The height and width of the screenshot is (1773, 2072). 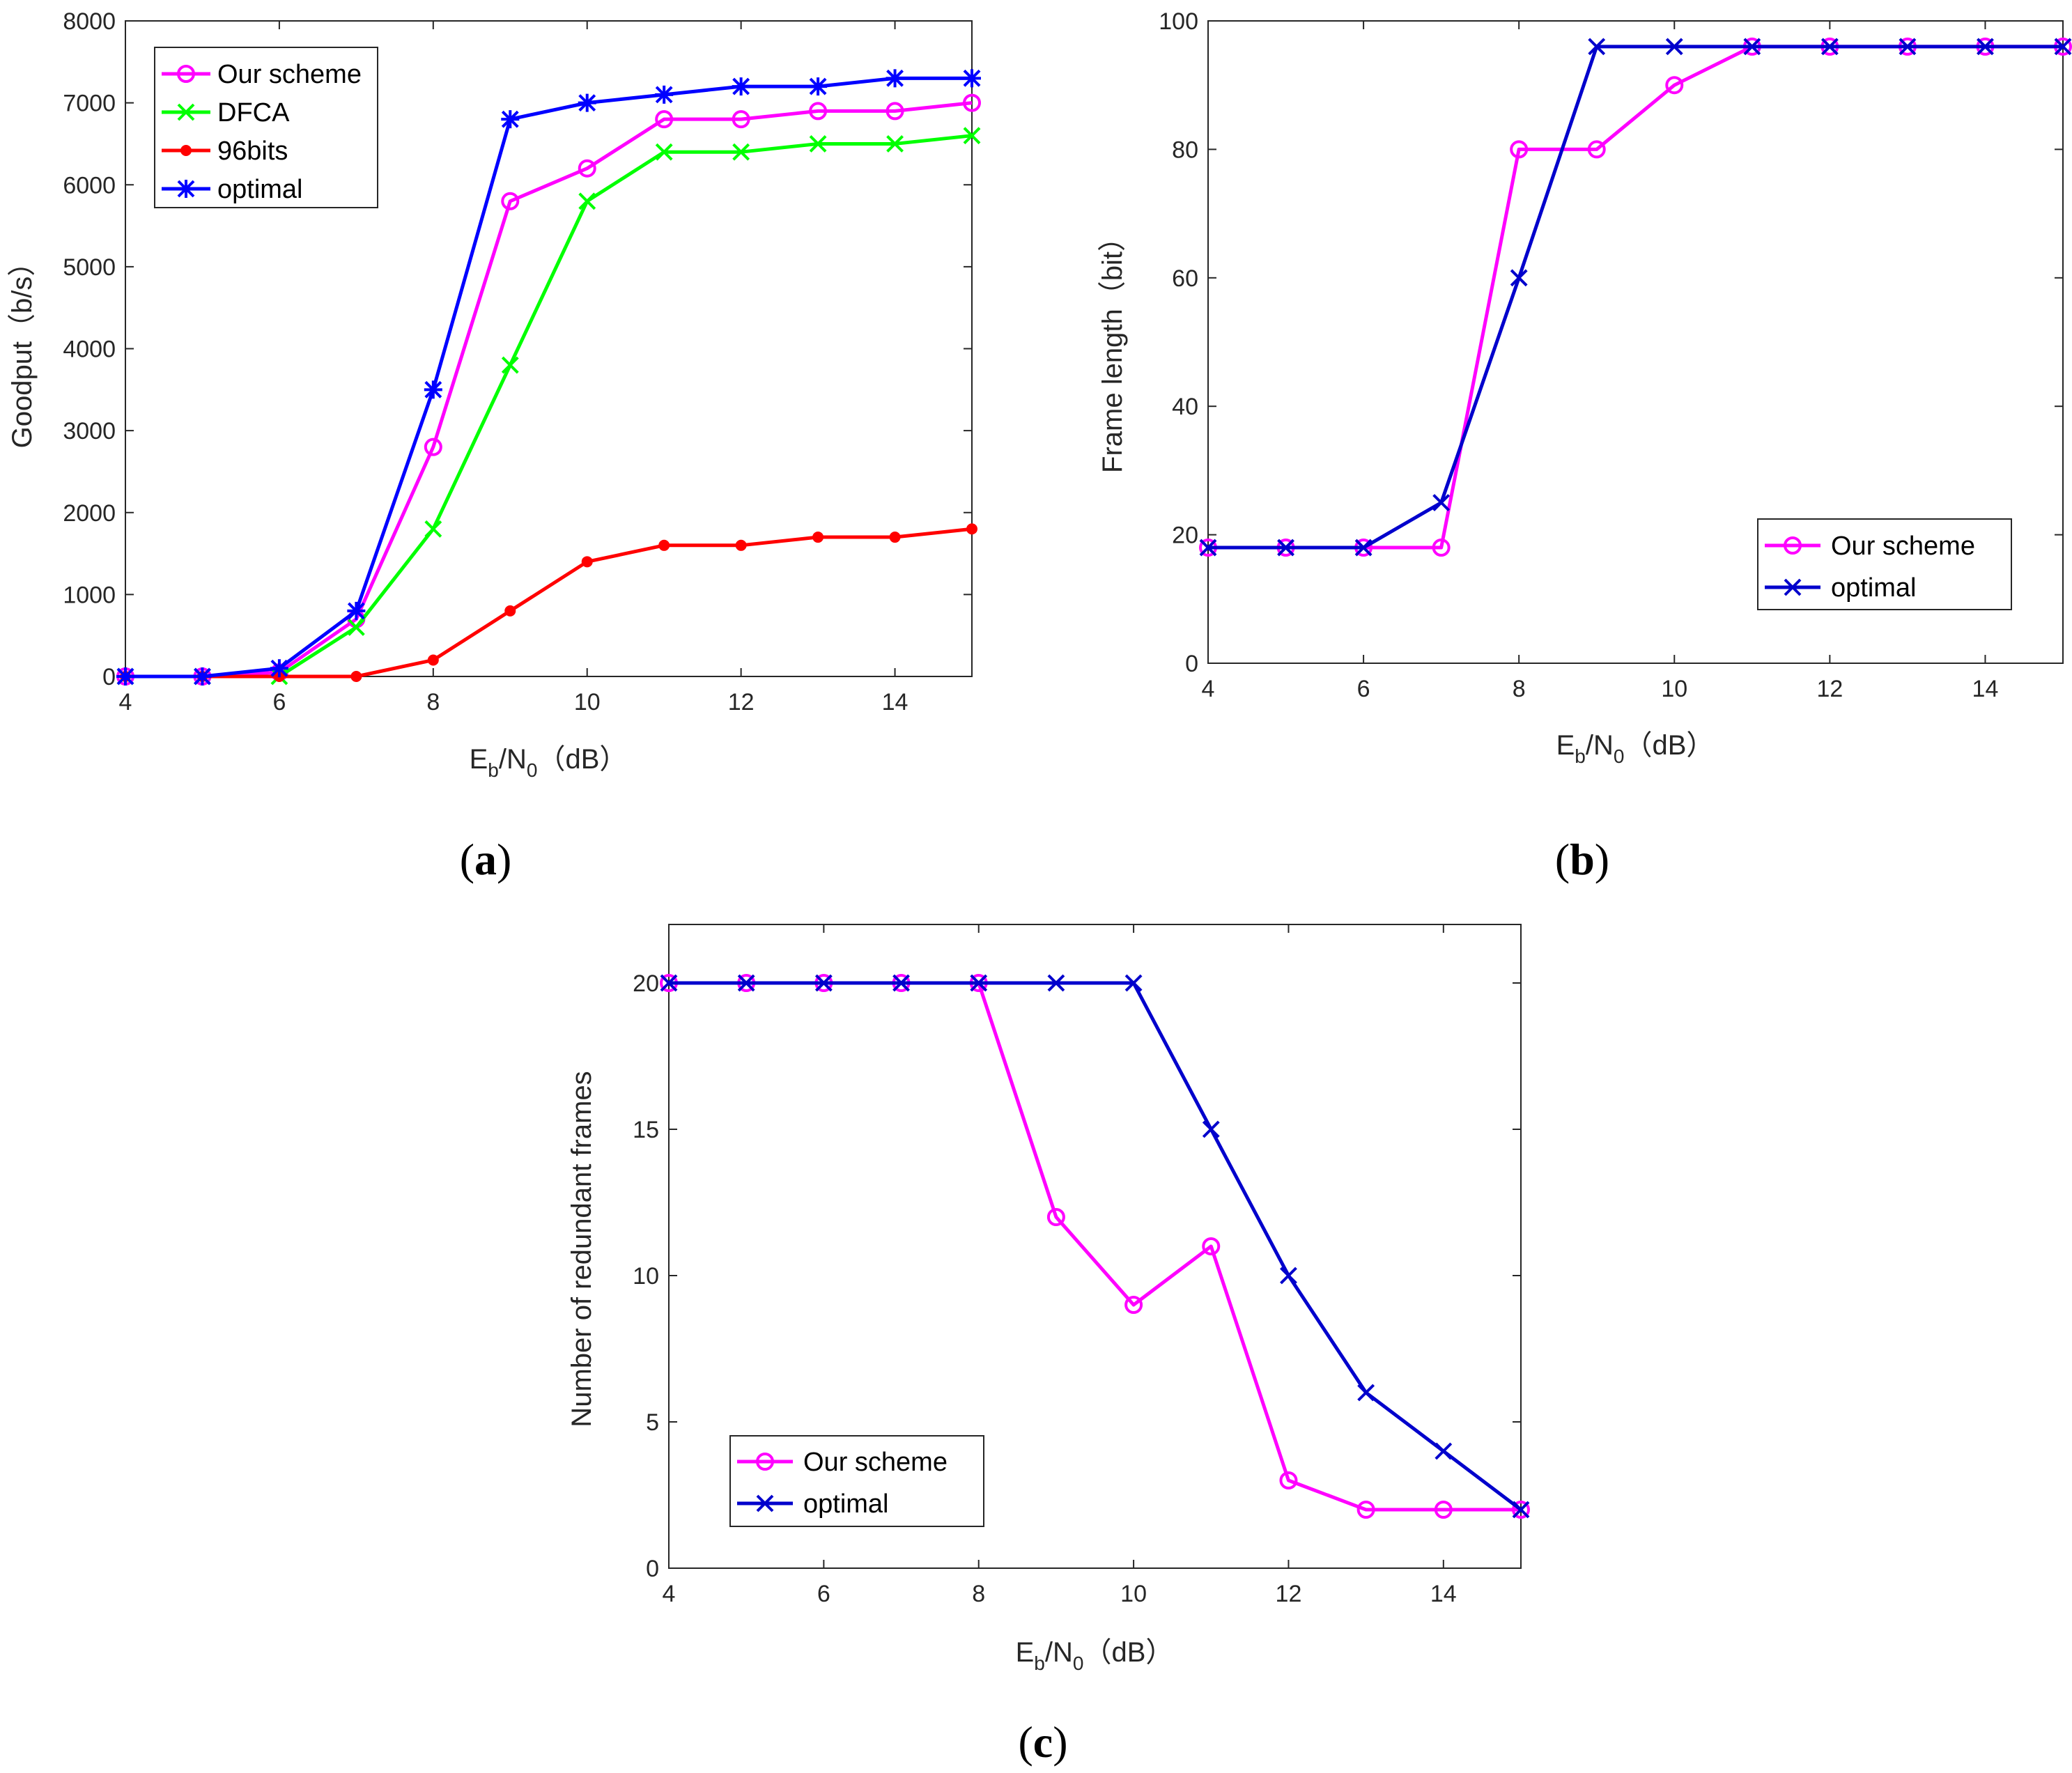 I want to click on series-c, so click(x=1095, y=1246).